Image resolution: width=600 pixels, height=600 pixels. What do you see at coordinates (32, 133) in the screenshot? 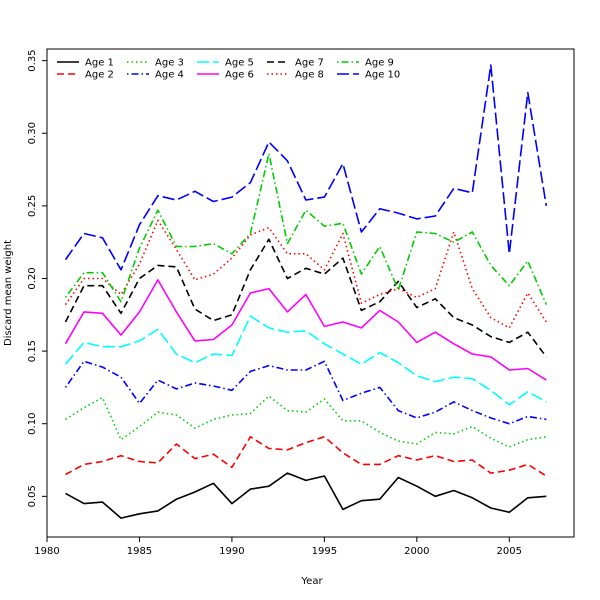
I see `y-tick-label: 0.30` at bounding box center [32, 133].